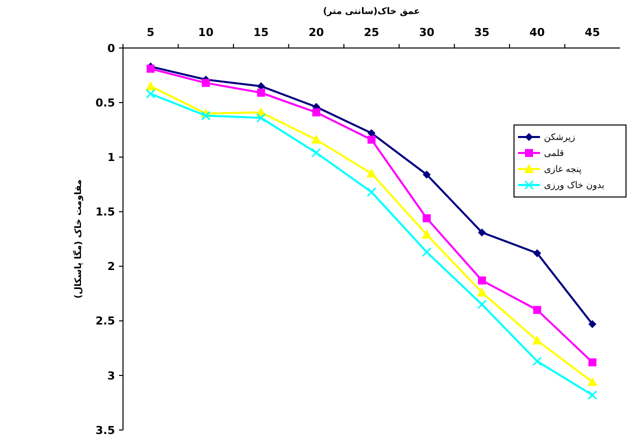 The height and width of the screenshot is (437, 630). What do you see at coordinates (371, 12) in the screenshot?
I see `x-axis-title: عمق خاک(سانتی متر)` at bounding box center [371, 12].